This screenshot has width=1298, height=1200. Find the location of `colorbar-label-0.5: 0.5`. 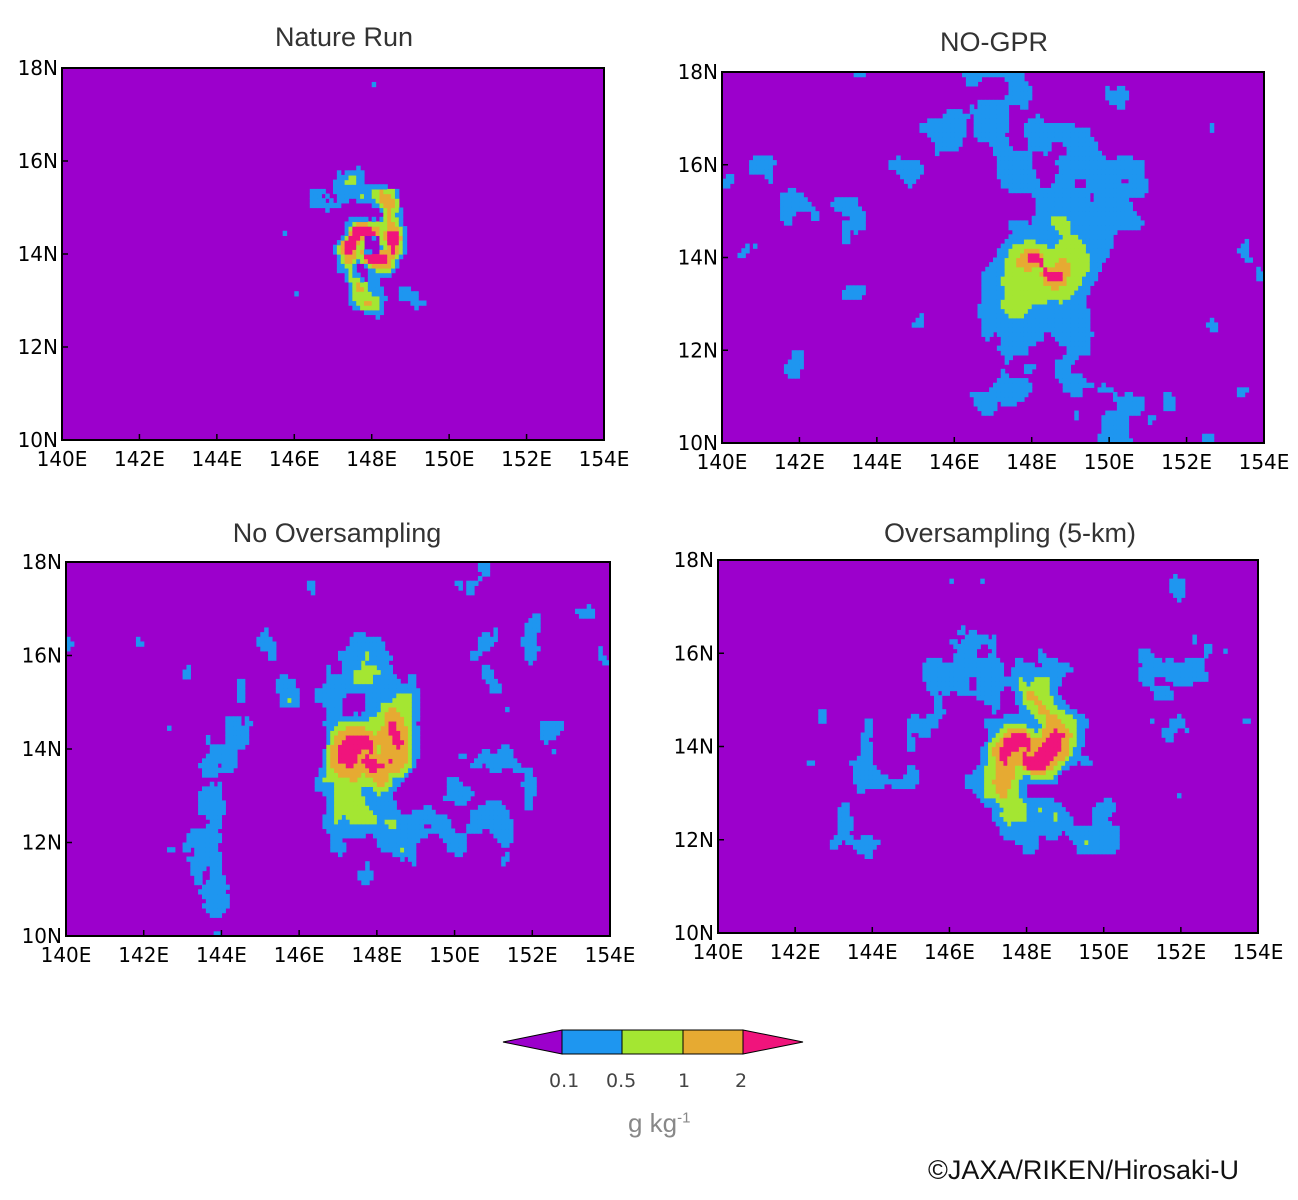

colorbar-label-0.5: 0.5 is located at coordinates (621, 1081).